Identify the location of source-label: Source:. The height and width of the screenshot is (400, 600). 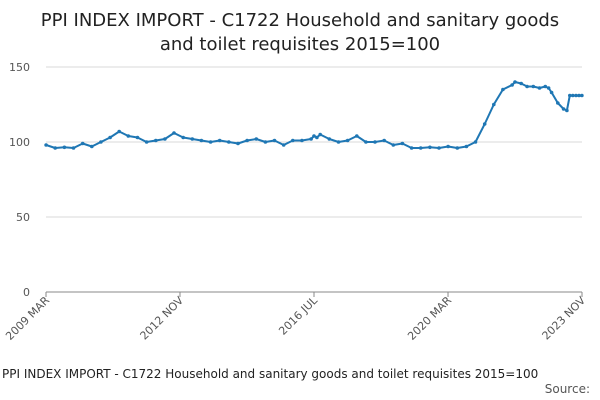
(567, 389).